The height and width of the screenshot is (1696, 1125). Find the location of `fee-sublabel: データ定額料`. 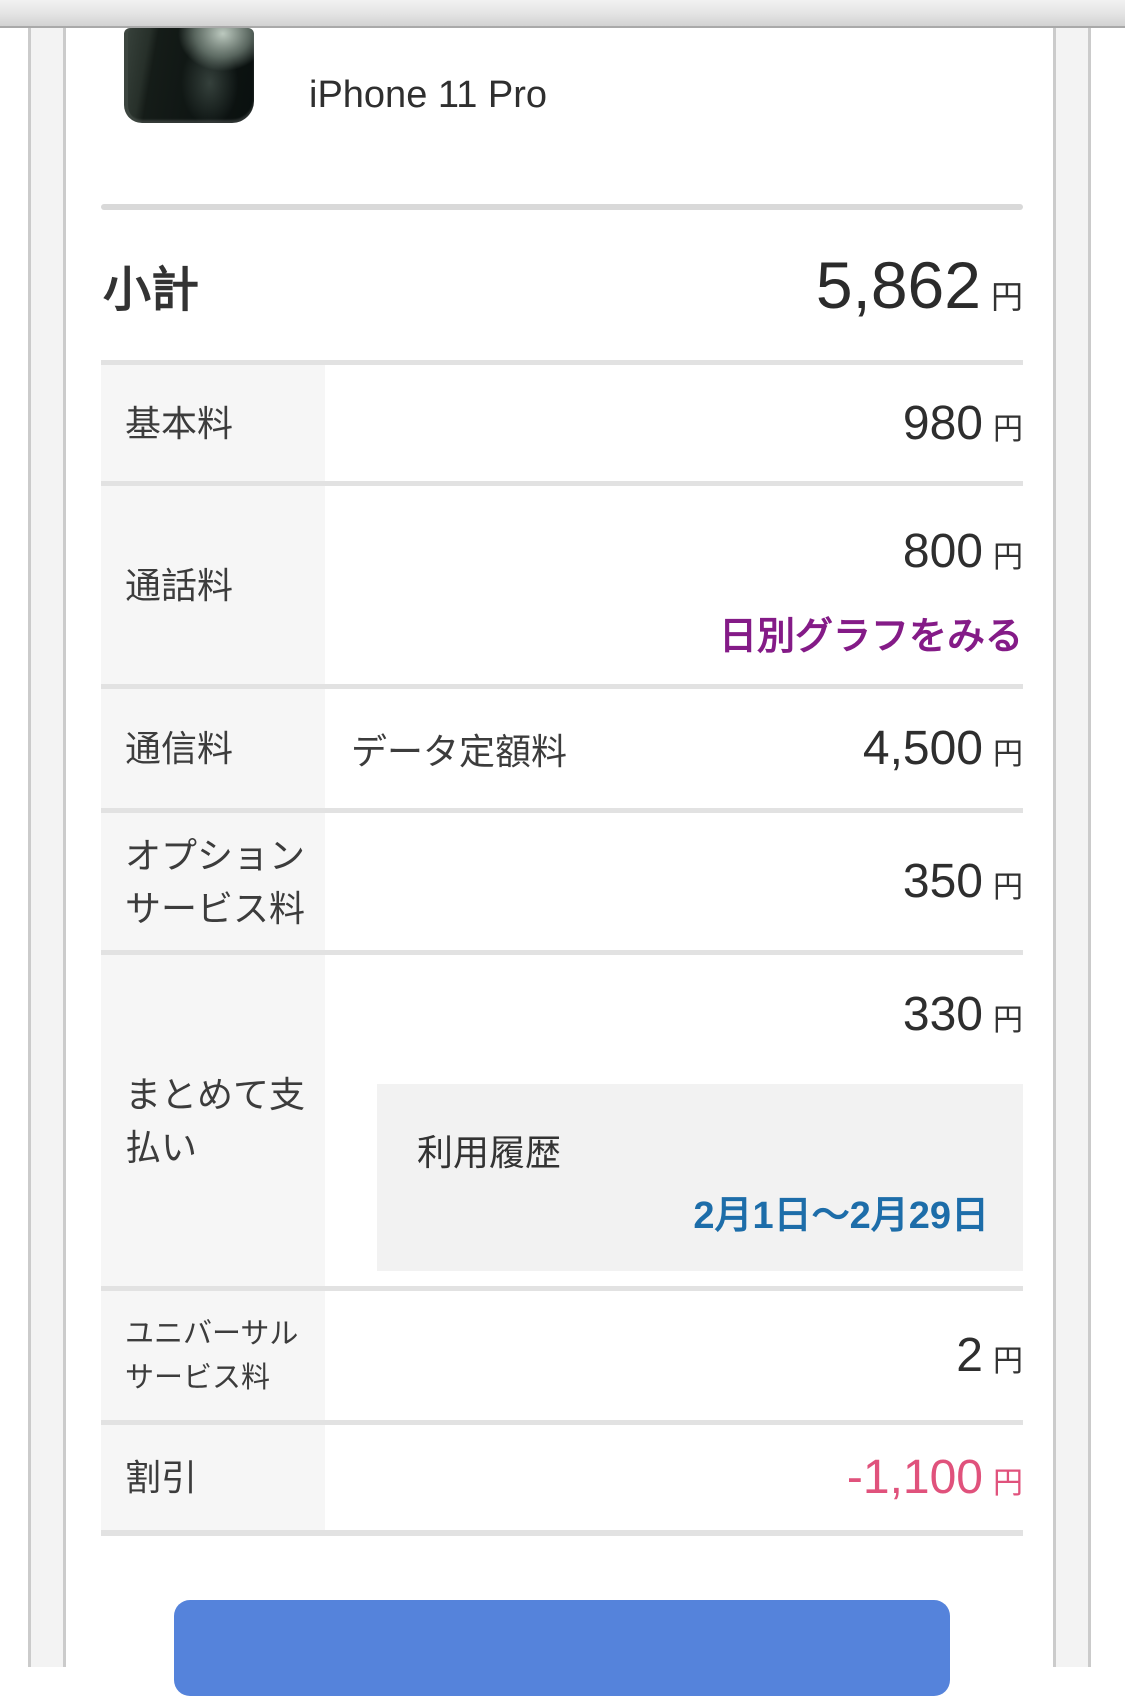

fee-sublabel: データ定額料 is located at coordinates (459, 749).